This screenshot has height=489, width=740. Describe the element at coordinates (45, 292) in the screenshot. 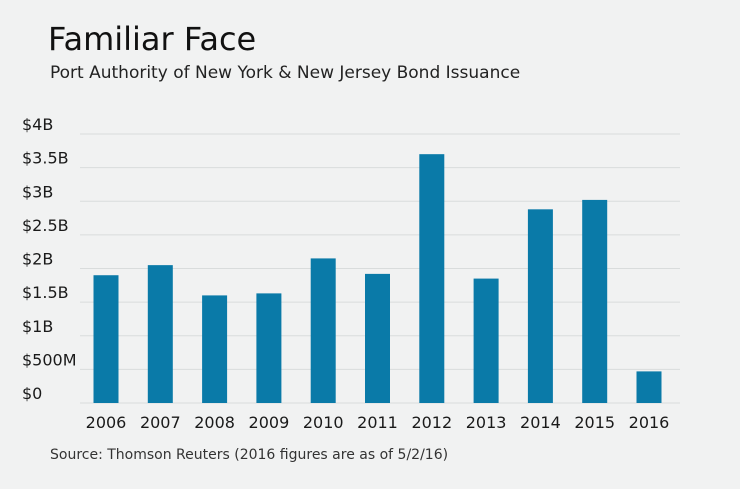

I see `y-tick-label: $1.5B` at that location.